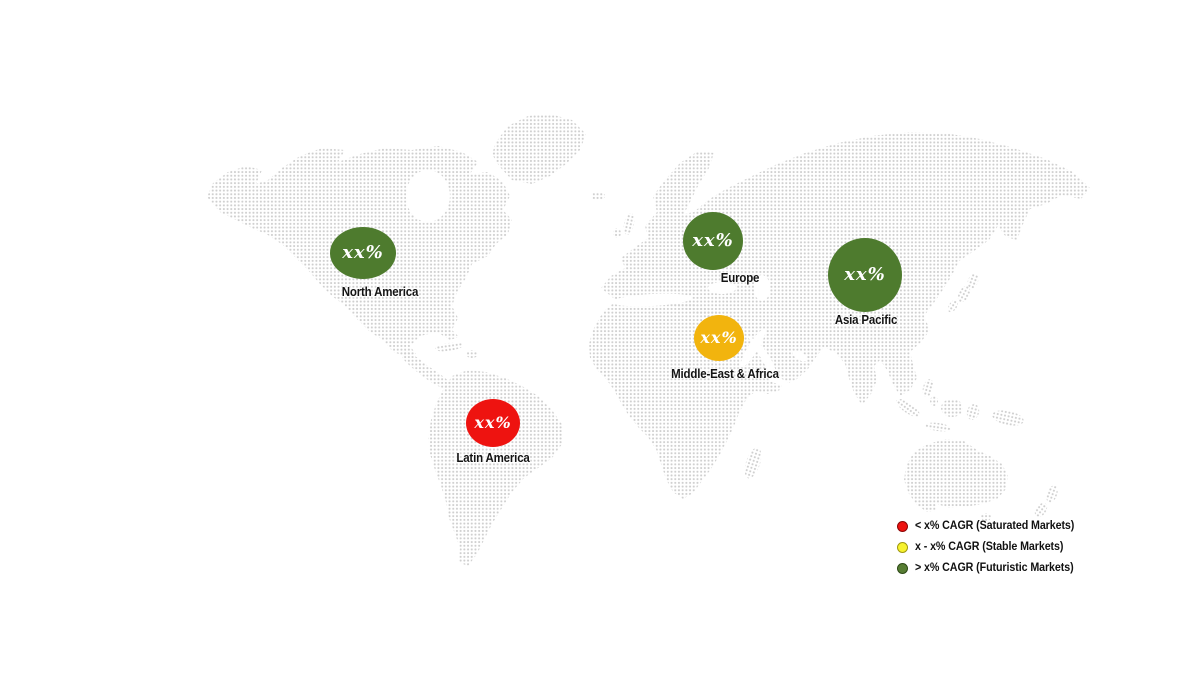 The height and width of the screenshot is (675, 1200). Describe the element at coordinates (956, 475) in the screenshot. I see `continent-australia` at that location.